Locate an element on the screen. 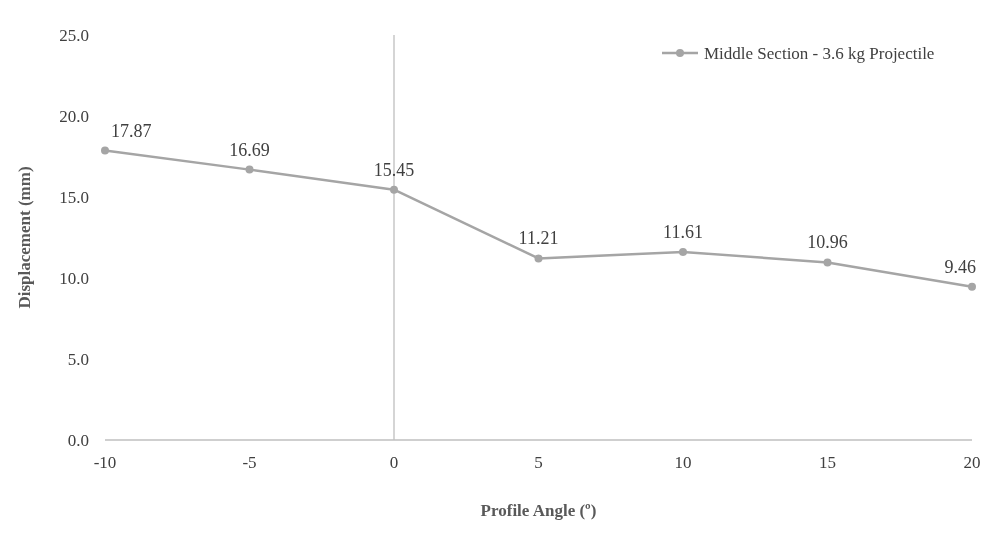 This screenshot has width=1002, height=556. x-tick-label: 15 is located at coordinates (827, 462).